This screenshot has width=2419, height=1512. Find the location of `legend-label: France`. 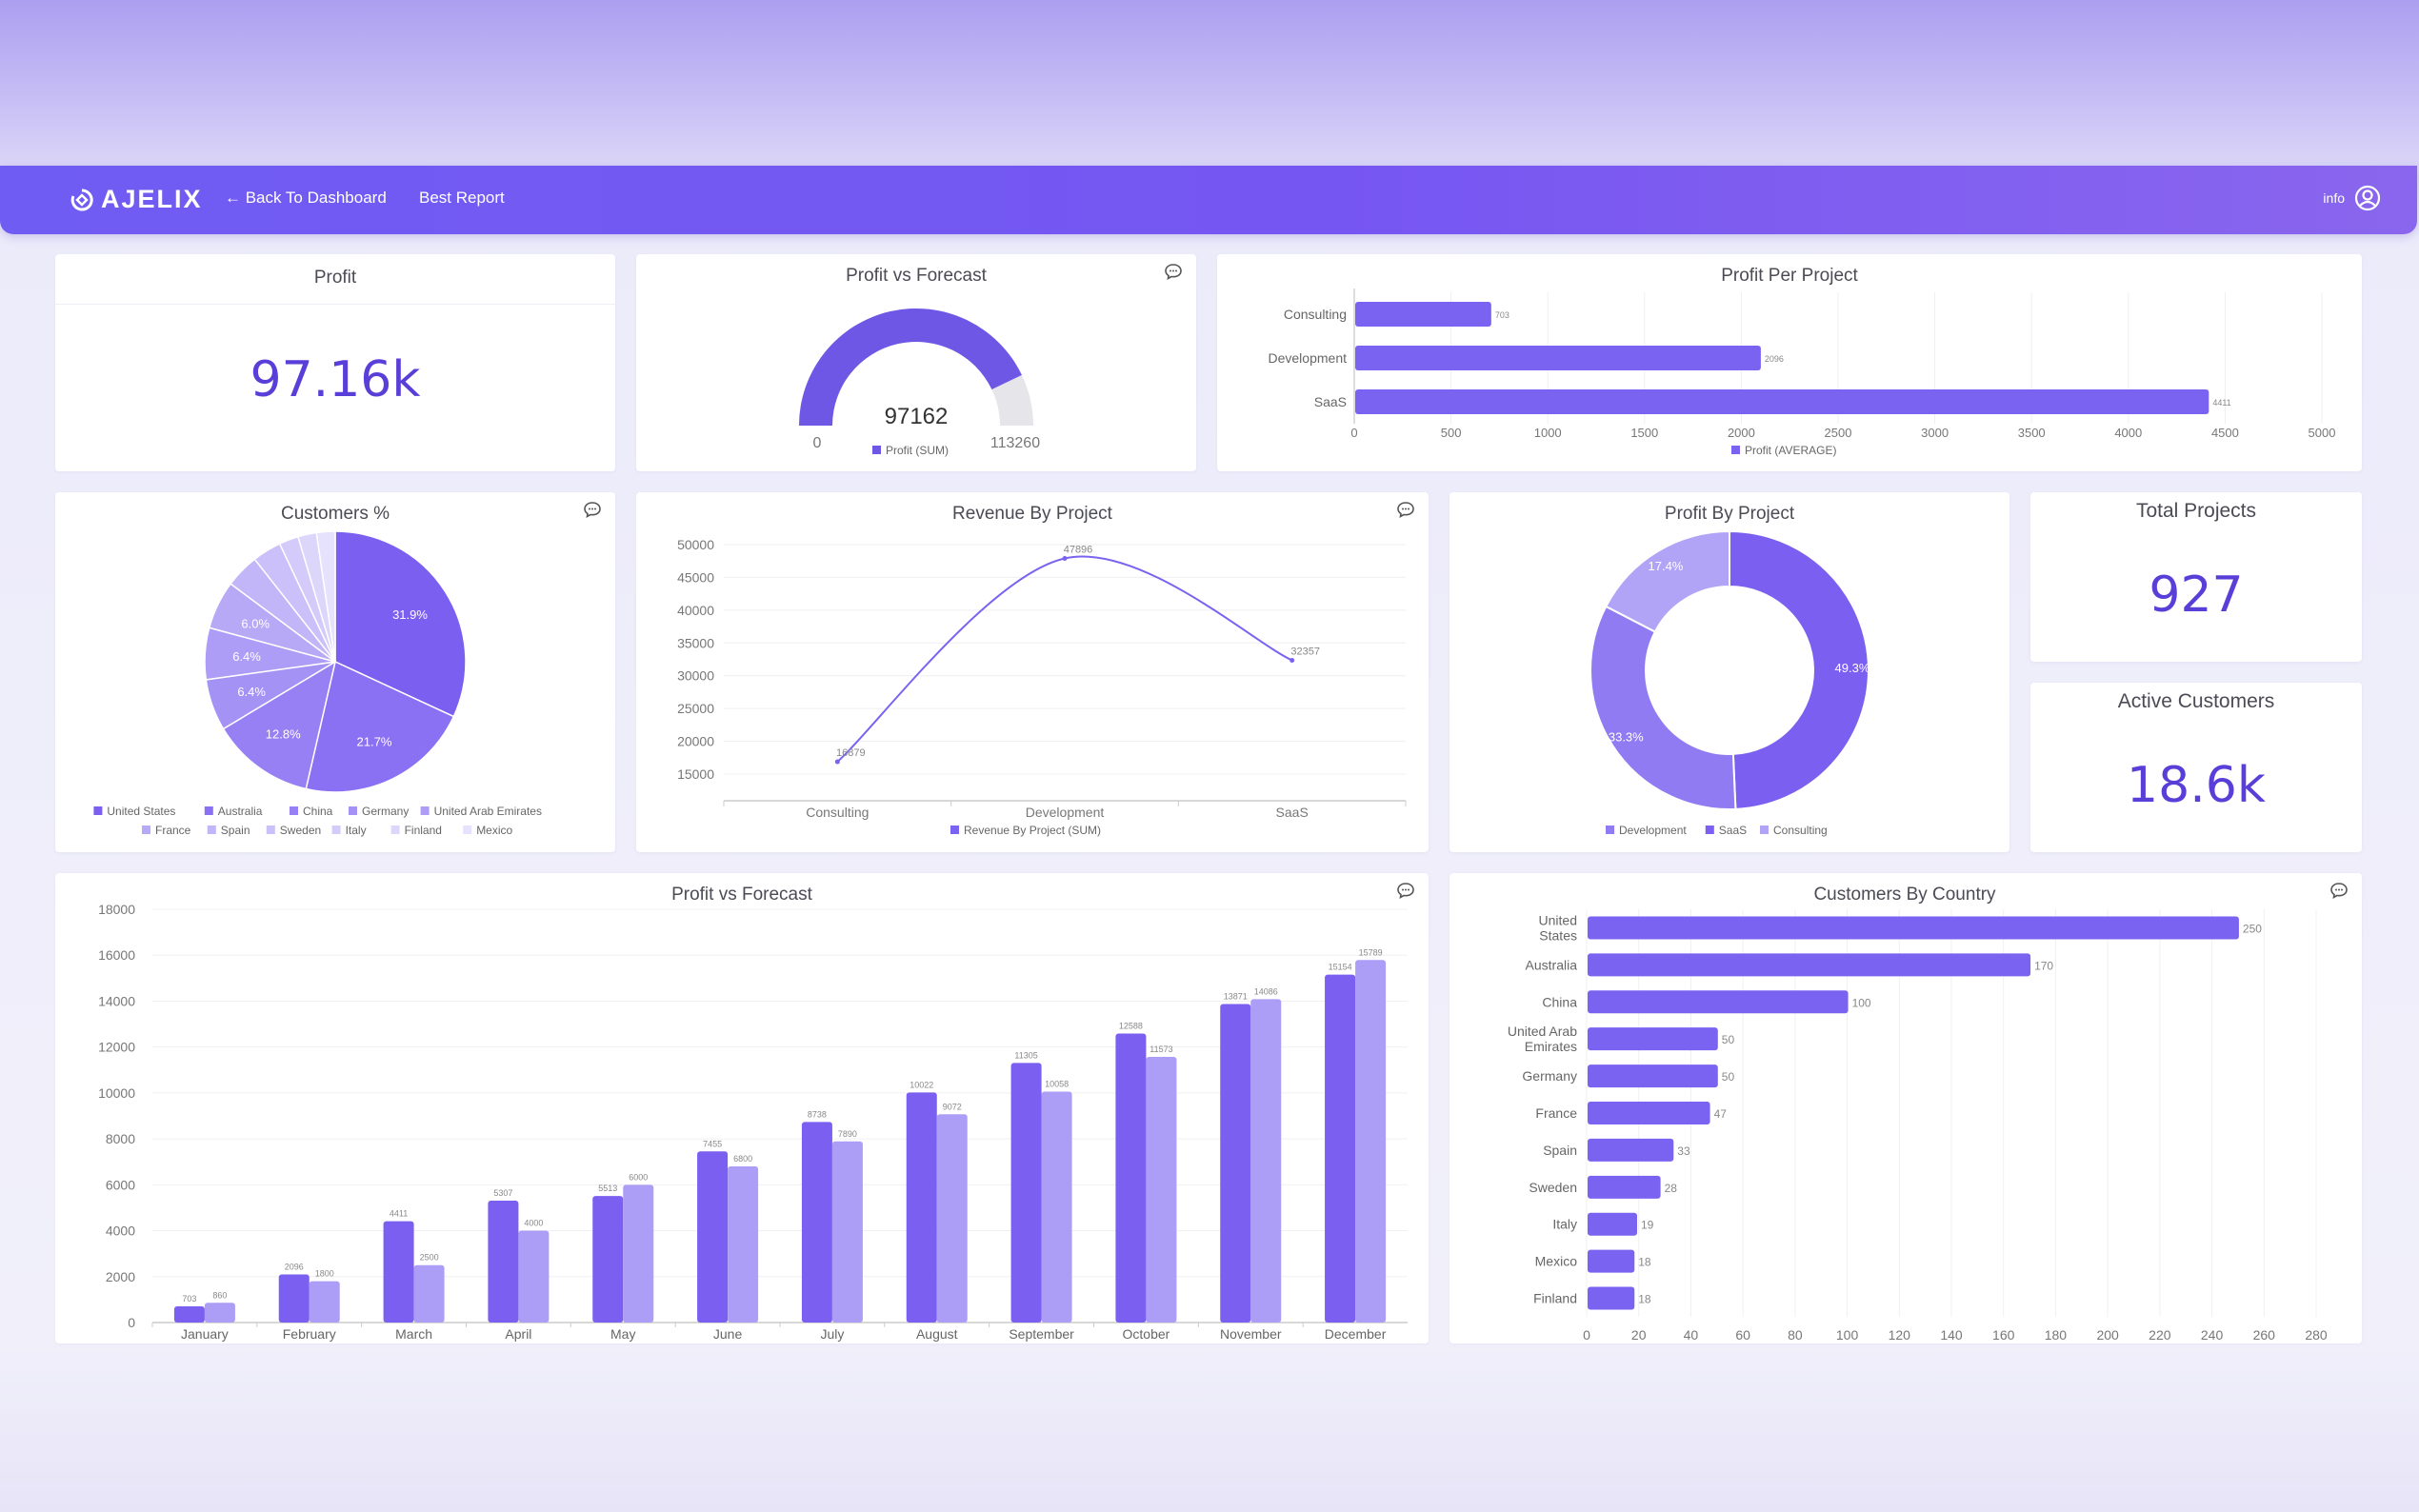

legend-label: France is located at coordinates (173, 830).